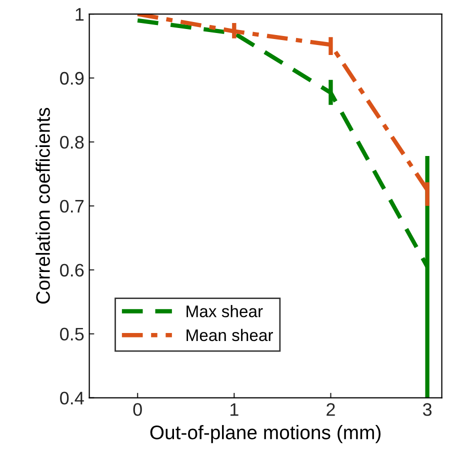 This screenshot has width=470, height=468. What do you see at coordinates (265, 434) in the screenshot?
I see `x-axis-title: Out-of-plane motions (mm)` at bounding box center [265, 434].